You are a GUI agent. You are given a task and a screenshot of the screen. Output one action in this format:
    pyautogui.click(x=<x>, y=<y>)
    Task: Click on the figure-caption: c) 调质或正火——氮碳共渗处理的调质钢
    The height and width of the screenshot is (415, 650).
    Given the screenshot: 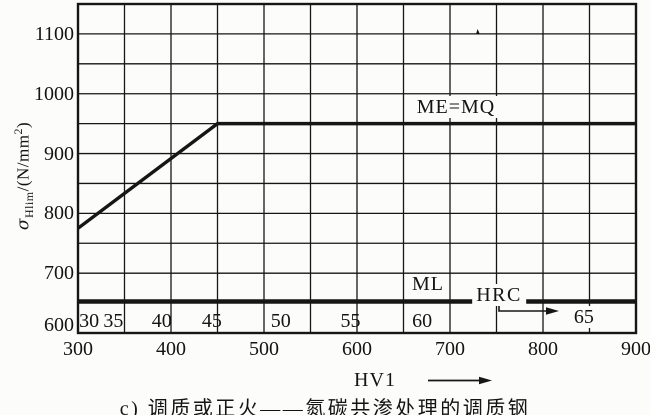 What is the action you would take?
    pyautogui.click(x=325, y=406)
    